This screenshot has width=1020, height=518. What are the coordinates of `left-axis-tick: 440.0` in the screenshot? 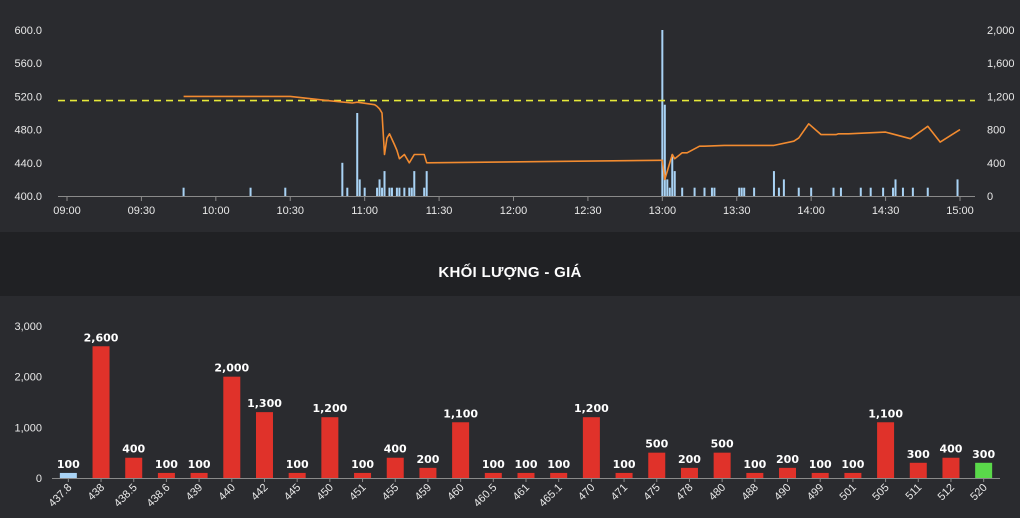 It's located at (28, 164).